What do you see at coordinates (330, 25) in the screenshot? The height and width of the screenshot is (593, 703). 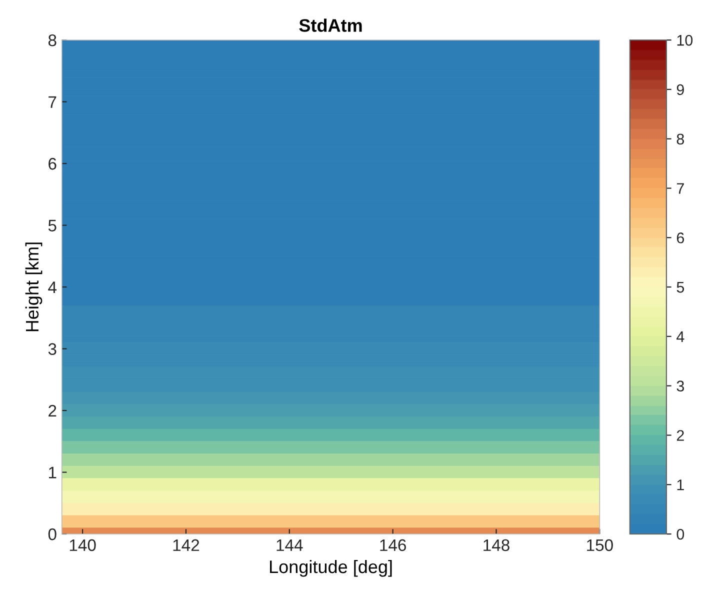 I see `chart-title: StdAtm` at bounding box center [330, 25].